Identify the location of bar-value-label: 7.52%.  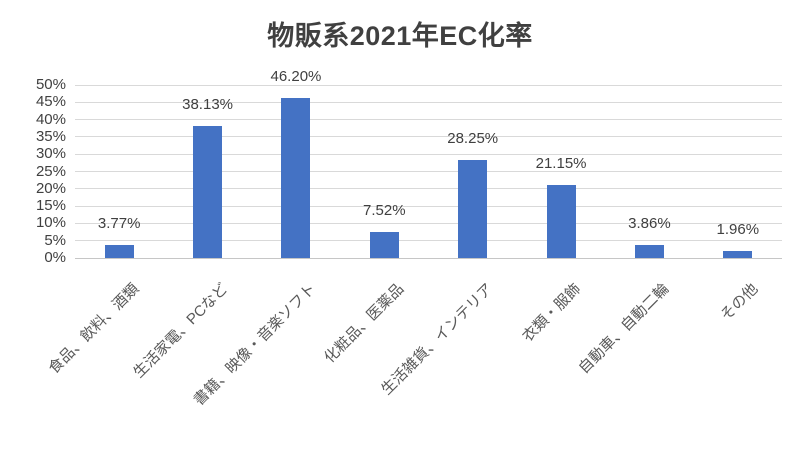
(384, 210).